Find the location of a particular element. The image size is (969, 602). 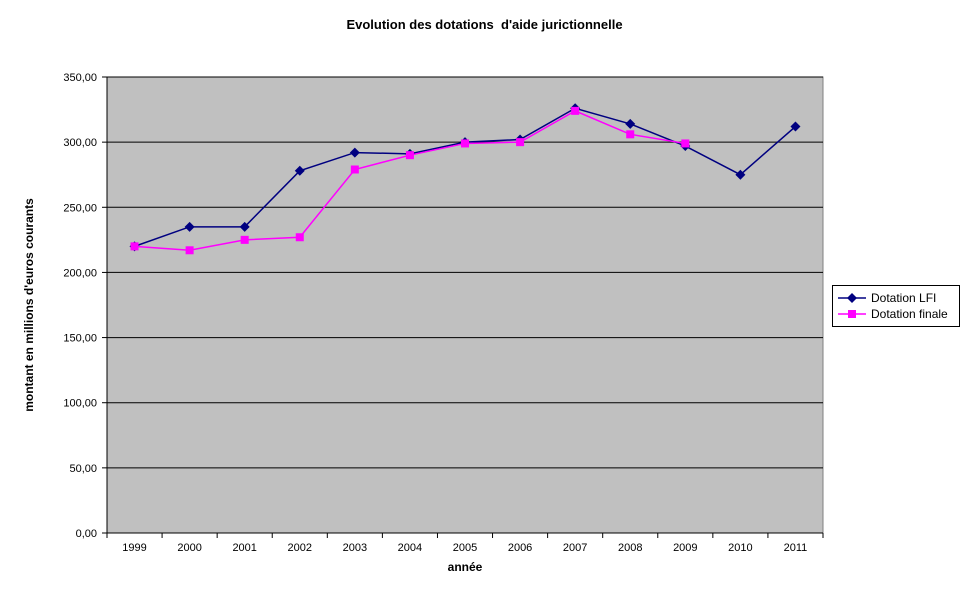

x-tick-label: 2002 is located at coordinates (300, 548).